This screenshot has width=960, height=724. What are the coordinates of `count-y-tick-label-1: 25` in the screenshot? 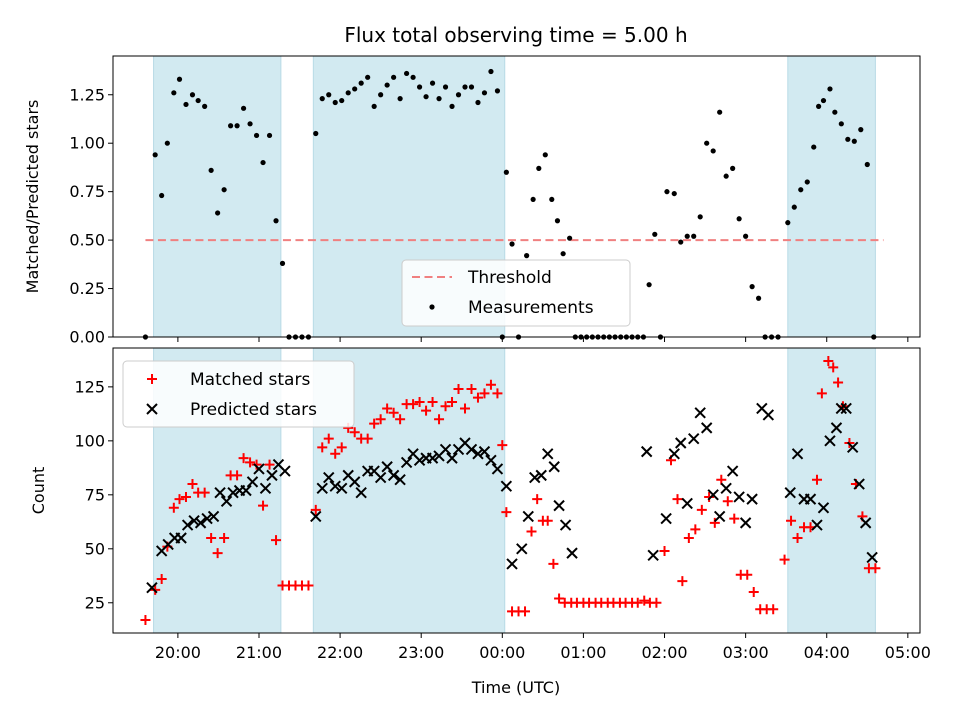 It's located at (95, 602).